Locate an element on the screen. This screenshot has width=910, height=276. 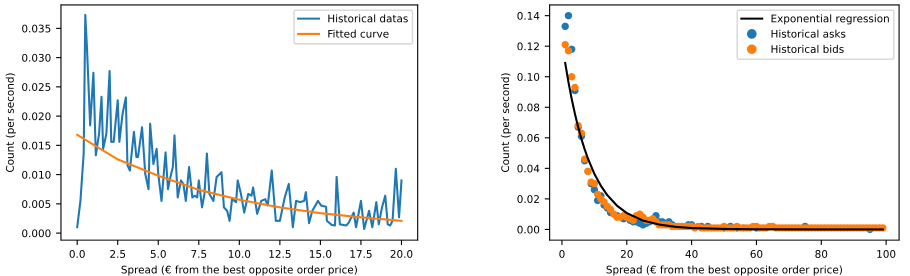
legend-label: Historical bids is located at coordinates (808, 48).